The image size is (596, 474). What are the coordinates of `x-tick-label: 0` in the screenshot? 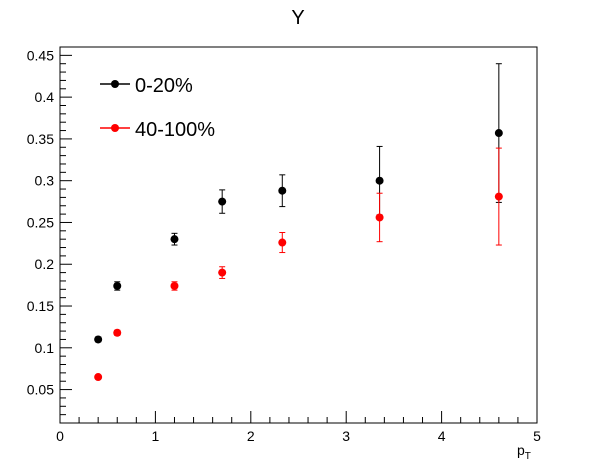 It's located at (60, 436).